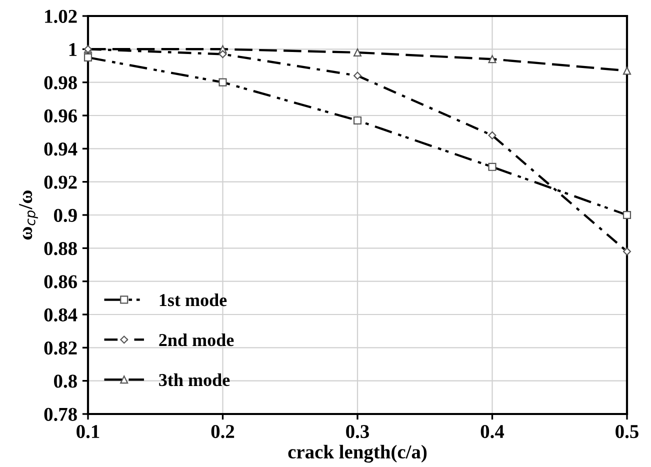  Describe the element at coordinates (61, 281) in the screenshot. I see `y-tick-label: 0.86` at that location.